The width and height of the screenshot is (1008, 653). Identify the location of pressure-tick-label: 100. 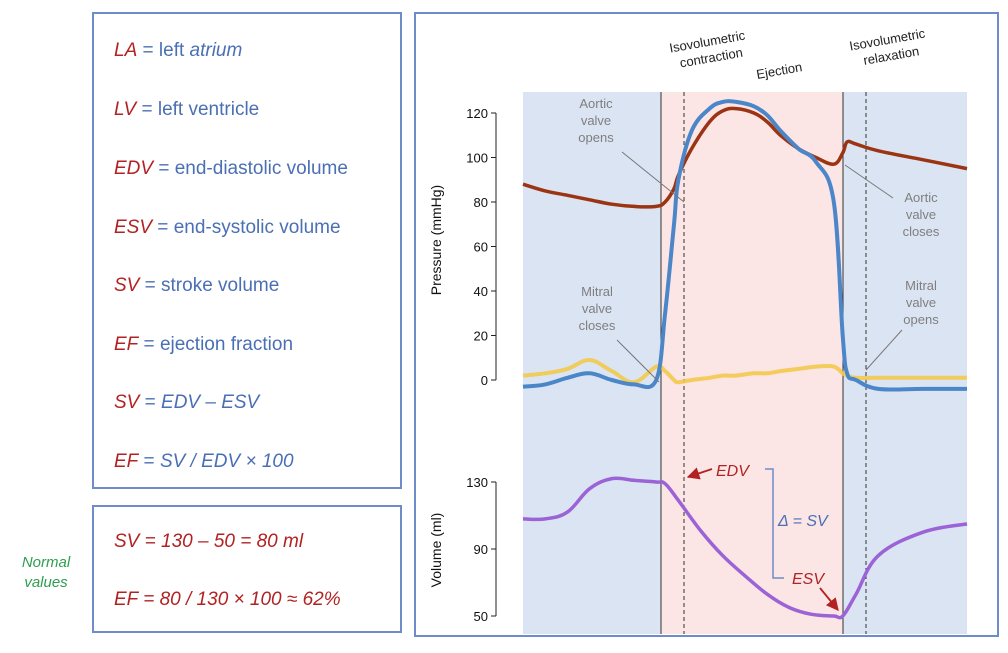
(477, 158).